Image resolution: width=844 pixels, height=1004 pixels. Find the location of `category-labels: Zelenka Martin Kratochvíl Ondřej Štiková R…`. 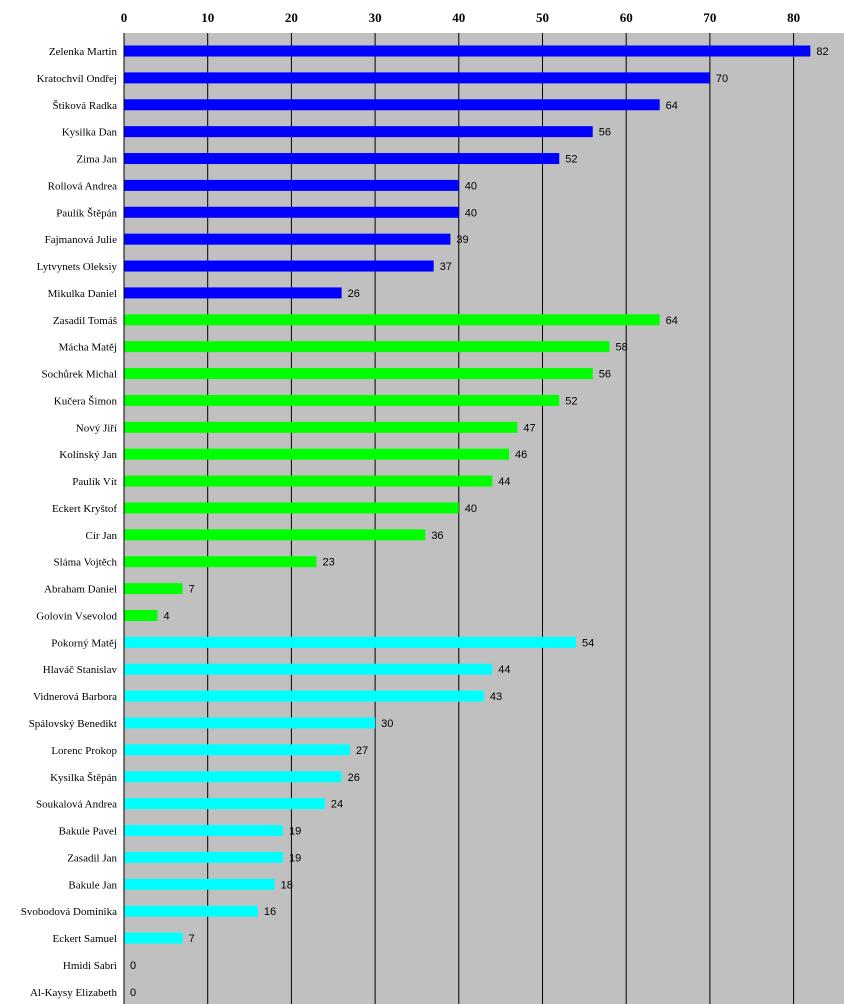

category-labels: Zelenka Martin Kratochvíl Ondřej Štiková R… is located at coordinates (69, 522).